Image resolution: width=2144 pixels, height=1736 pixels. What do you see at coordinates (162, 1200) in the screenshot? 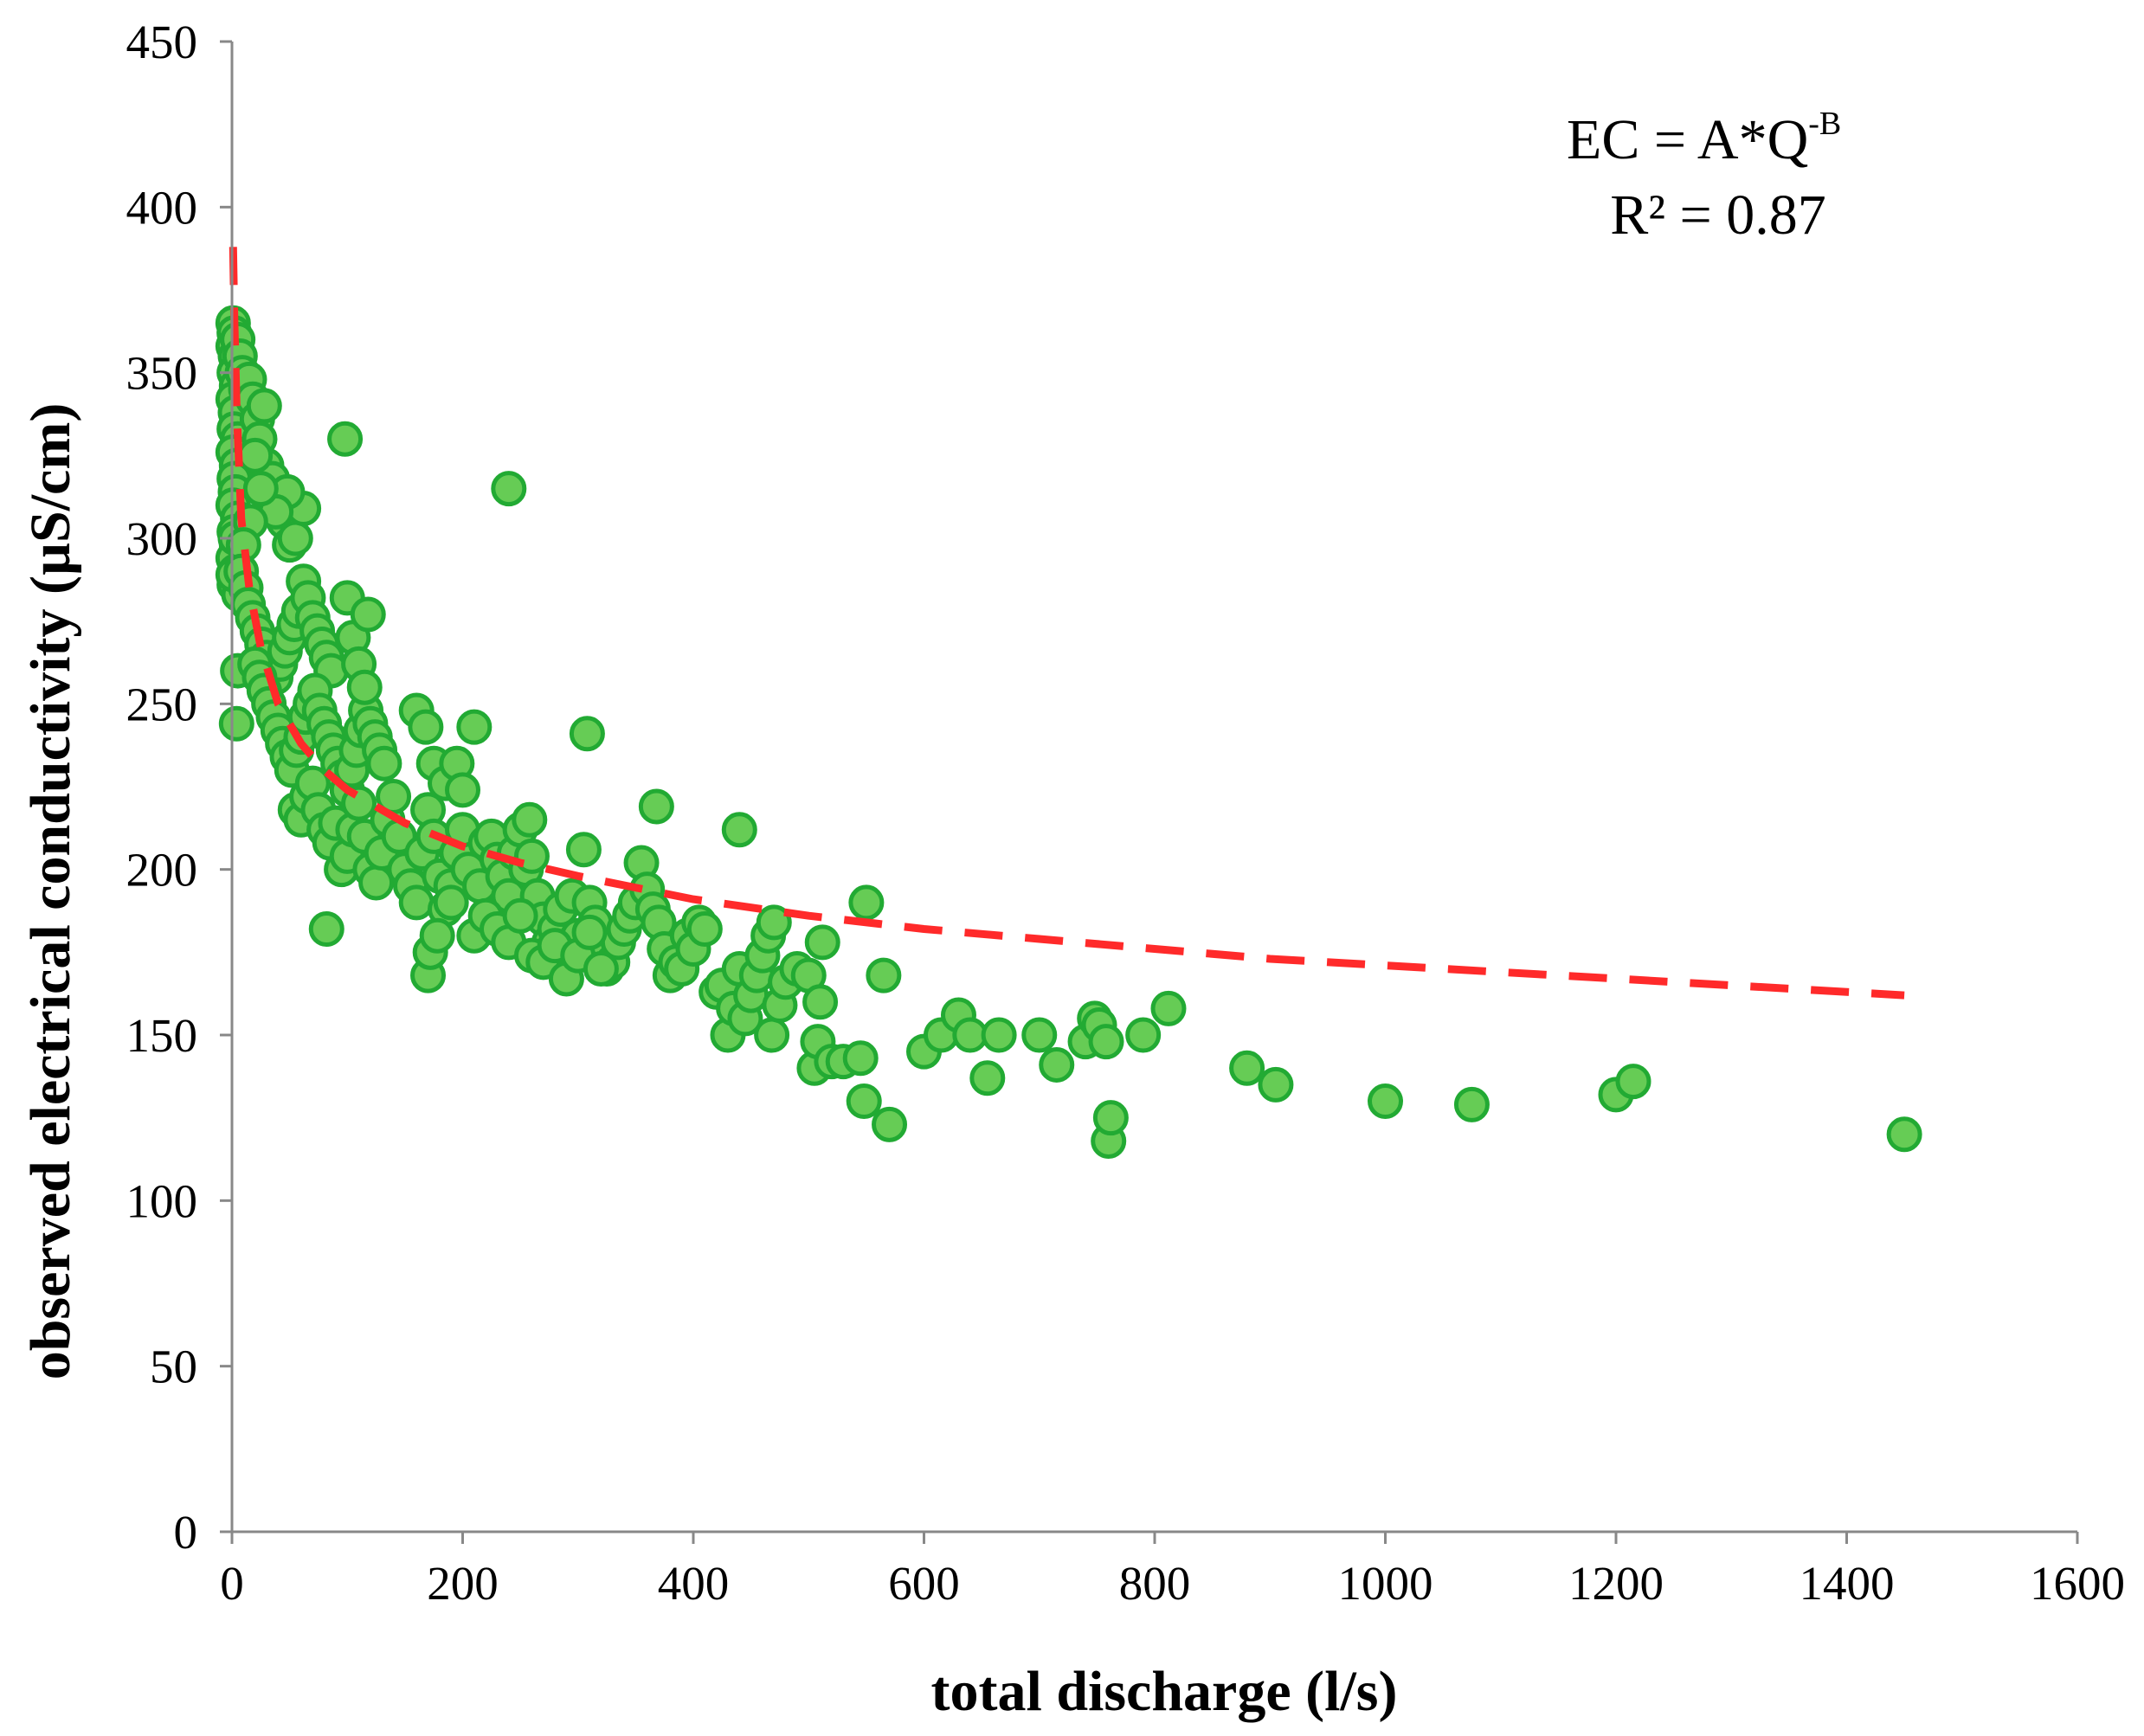
I see `y-tick-label: 100` at bounding box center [162, 1200].